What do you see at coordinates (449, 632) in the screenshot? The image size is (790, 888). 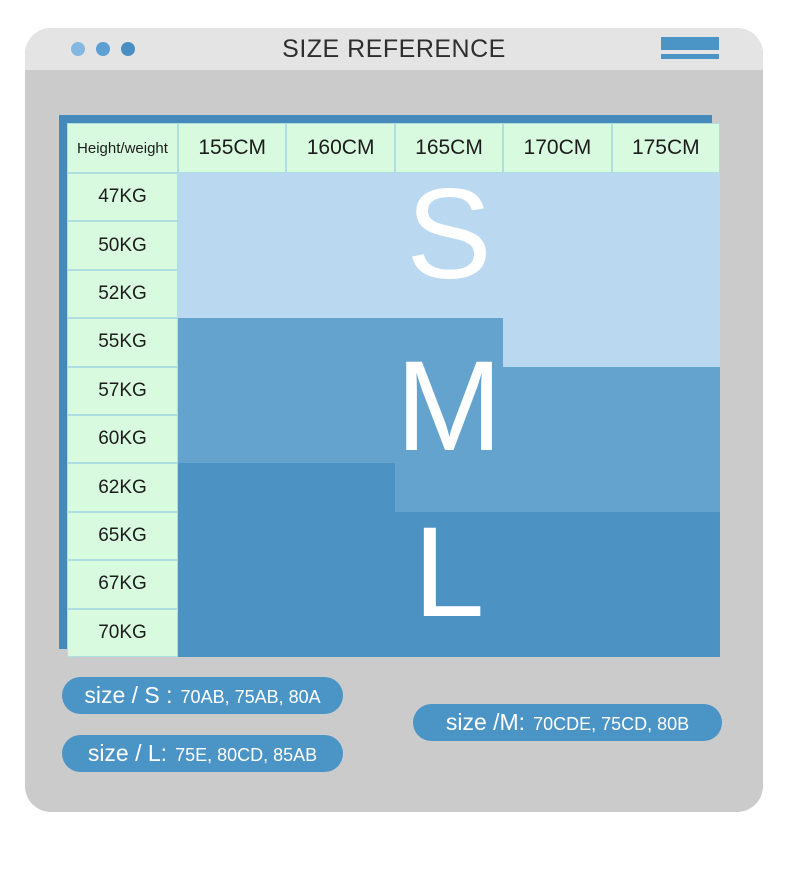 I see `size-zone-cell-r10-c3` at bounding box center [449, 632].